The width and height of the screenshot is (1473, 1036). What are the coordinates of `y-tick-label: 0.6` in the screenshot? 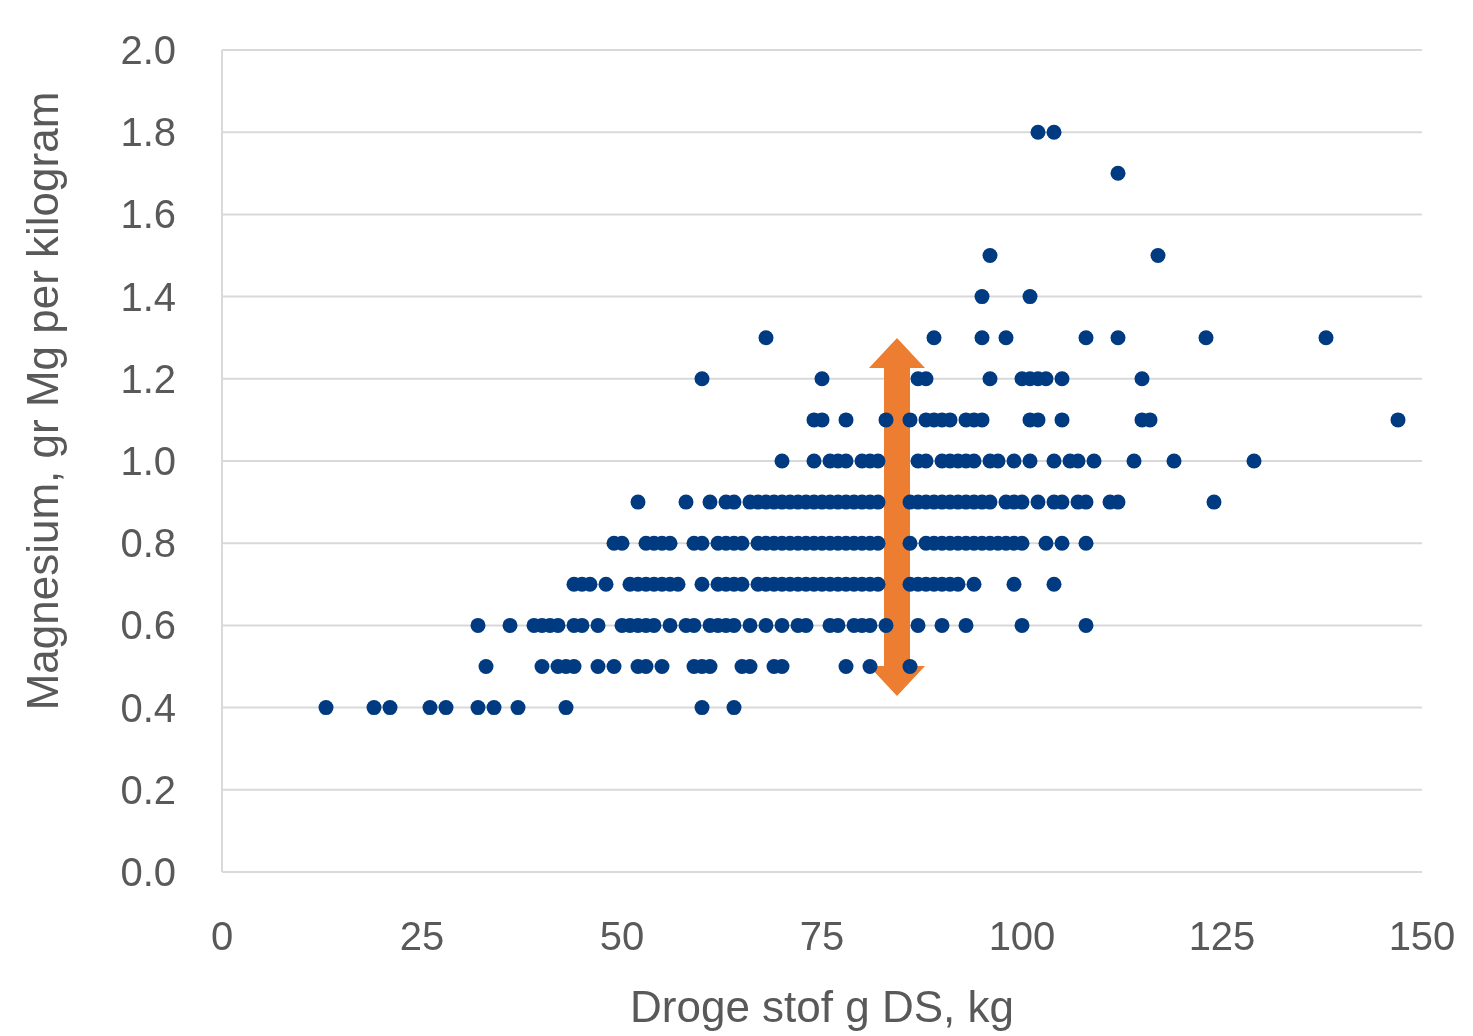 It's located at (148, 625).